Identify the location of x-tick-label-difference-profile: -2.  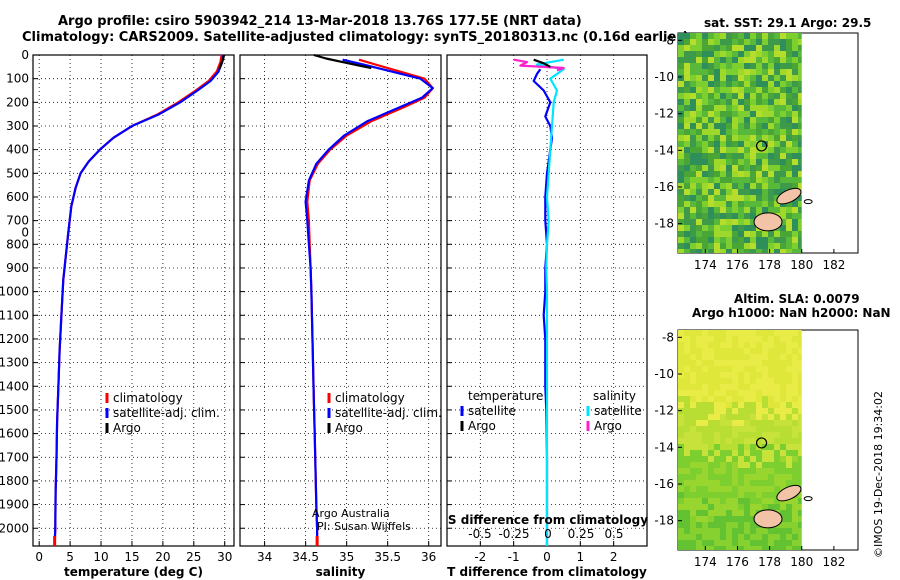
(480, 557).